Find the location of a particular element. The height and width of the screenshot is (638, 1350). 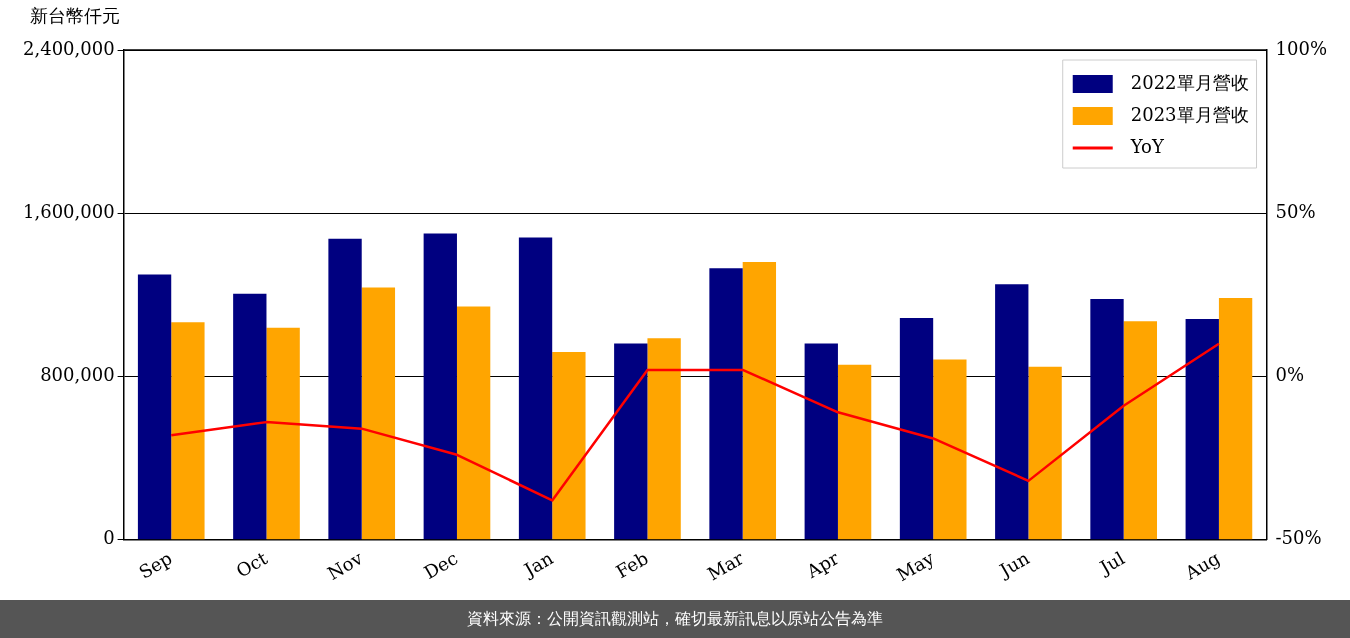

x-tick-label: May is located at coordinates (915, 566).